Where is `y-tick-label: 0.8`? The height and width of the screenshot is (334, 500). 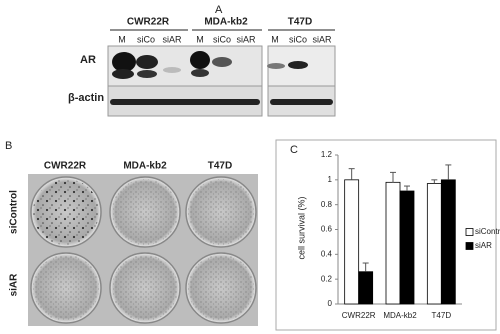 y-tick-label: 0.8 is located at coordinates (327, 204).